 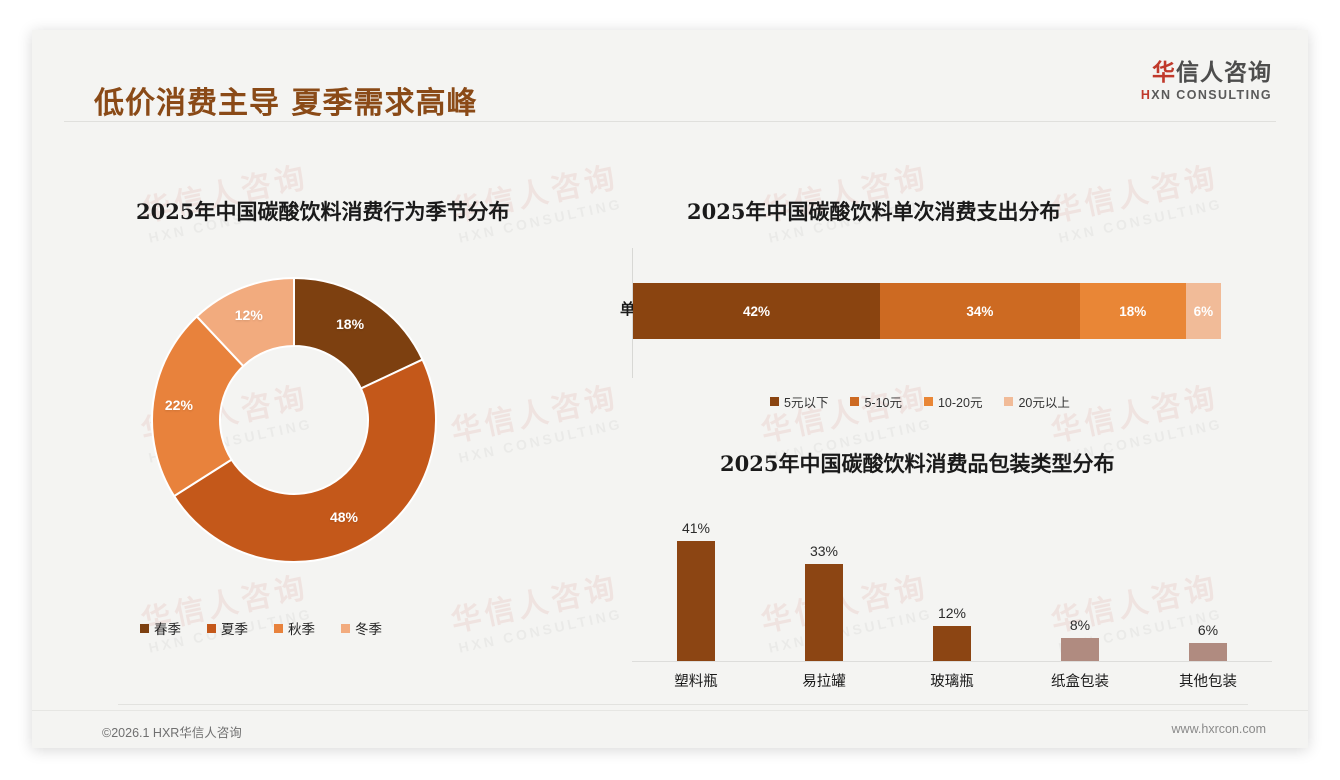 What do you see at coordinates (1044, 403) in the screenshot?
I see `stacked-bar-legend-label: 20元以上` at bounding box center [1044, 403].